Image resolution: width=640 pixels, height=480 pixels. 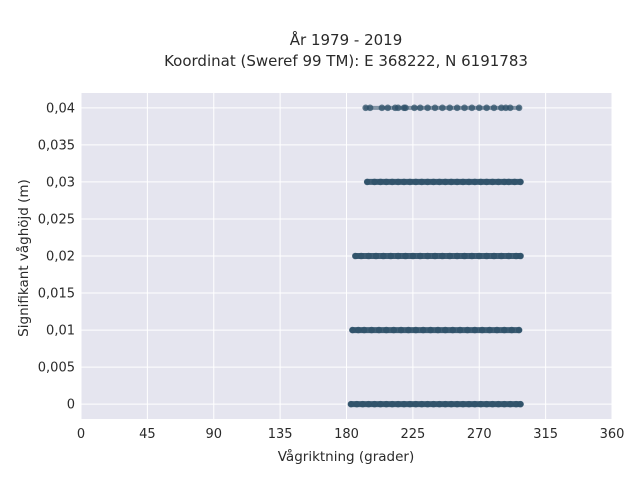 What do you see at coordinates (81, 434) in the screenshot?
I see `x-tick-label: 0` at bounding box center [81, 434].